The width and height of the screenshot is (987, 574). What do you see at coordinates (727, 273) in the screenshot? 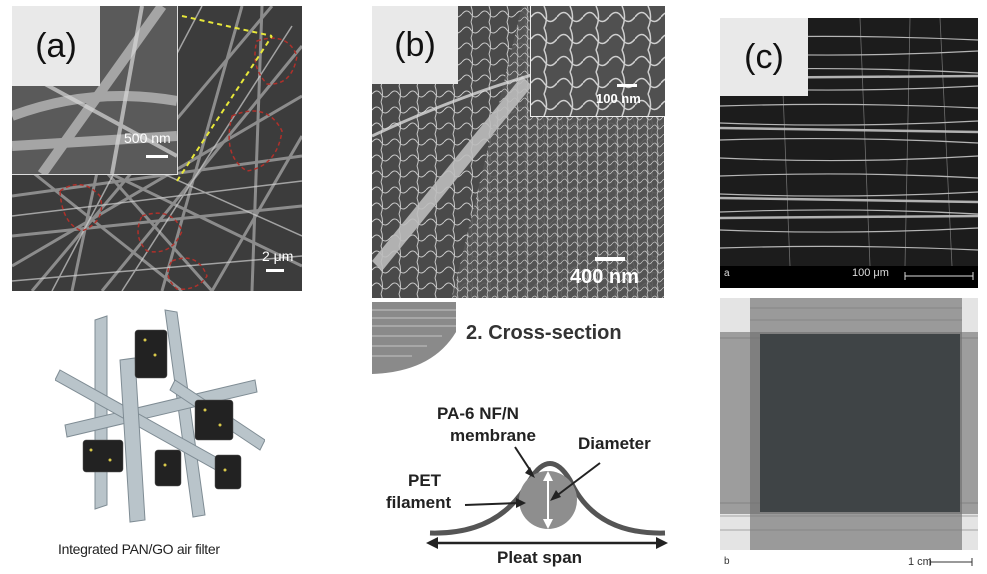
I see `panel-c-top-sub-label: a` at bounding box center [727, 273].